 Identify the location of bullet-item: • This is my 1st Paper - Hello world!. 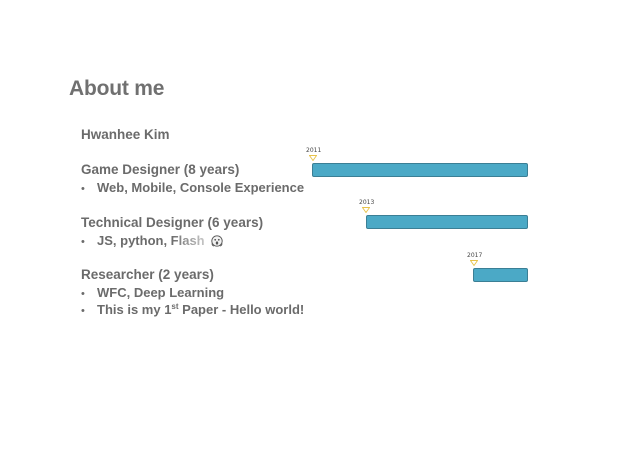
(192, 309).